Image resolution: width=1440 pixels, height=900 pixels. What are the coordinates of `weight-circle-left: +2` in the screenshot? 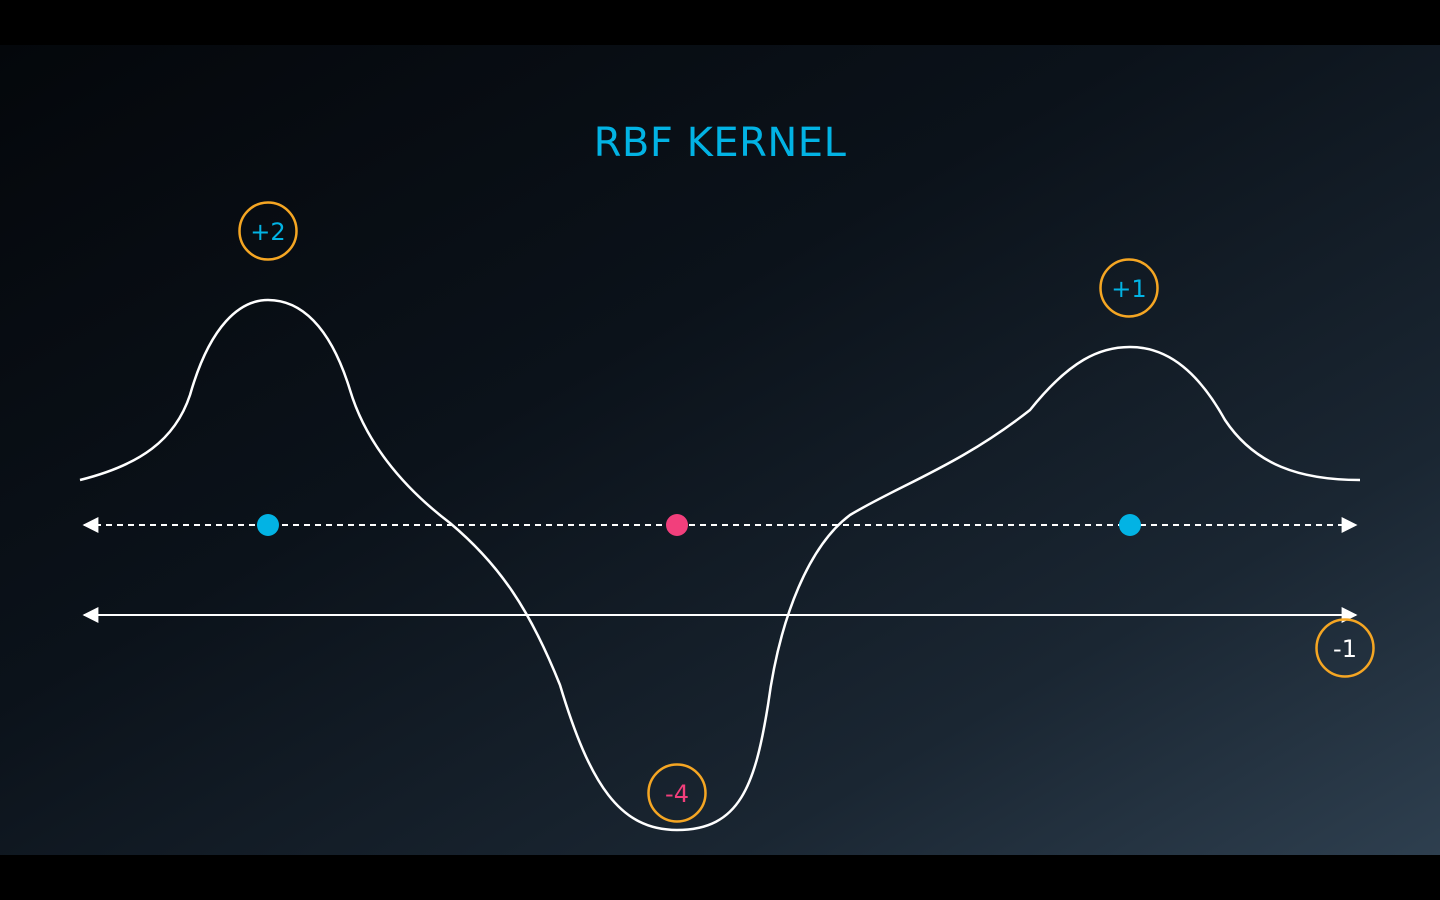 It's located at (268, 231).